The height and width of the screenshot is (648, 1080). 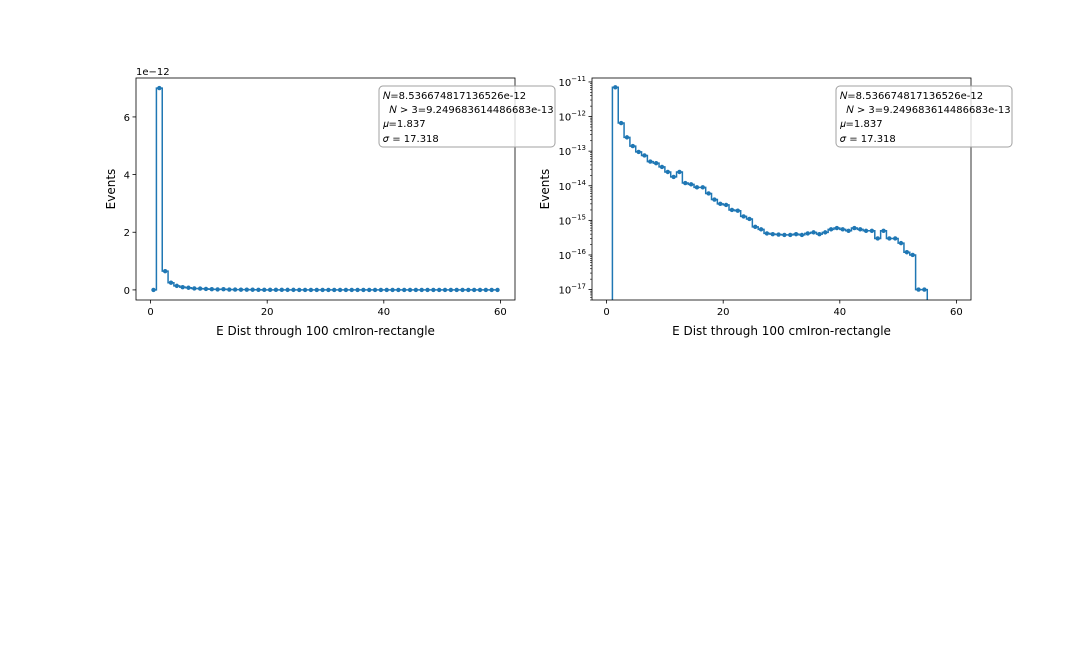 I want to click on series-group, so click(x=325, y=189).